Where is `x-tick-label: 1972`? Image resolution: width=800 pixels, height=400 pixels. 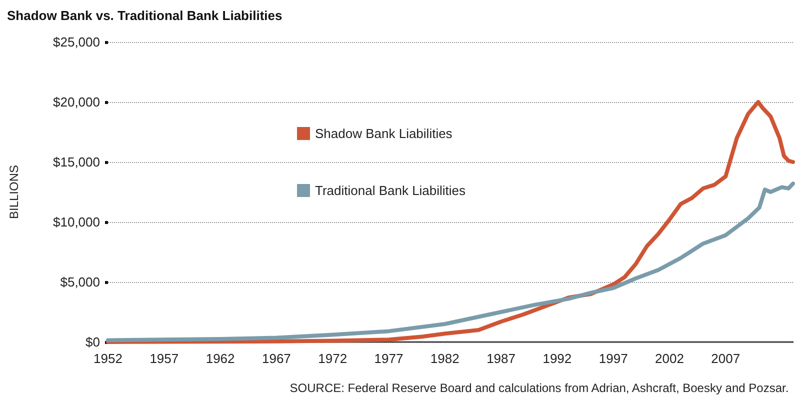 x-tick-label: 1972 is located at coordinates (333, 358).